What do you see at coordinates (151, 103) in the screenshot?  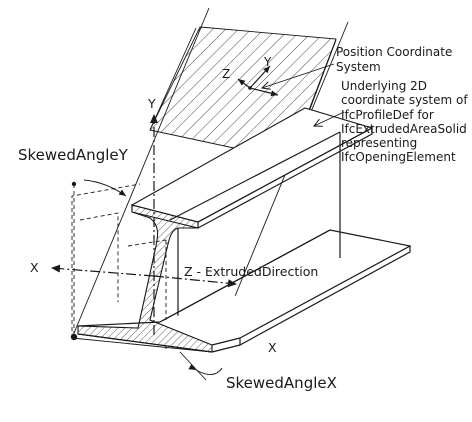 I see `y-axis-label: Y` at bounding box center [151, 103].